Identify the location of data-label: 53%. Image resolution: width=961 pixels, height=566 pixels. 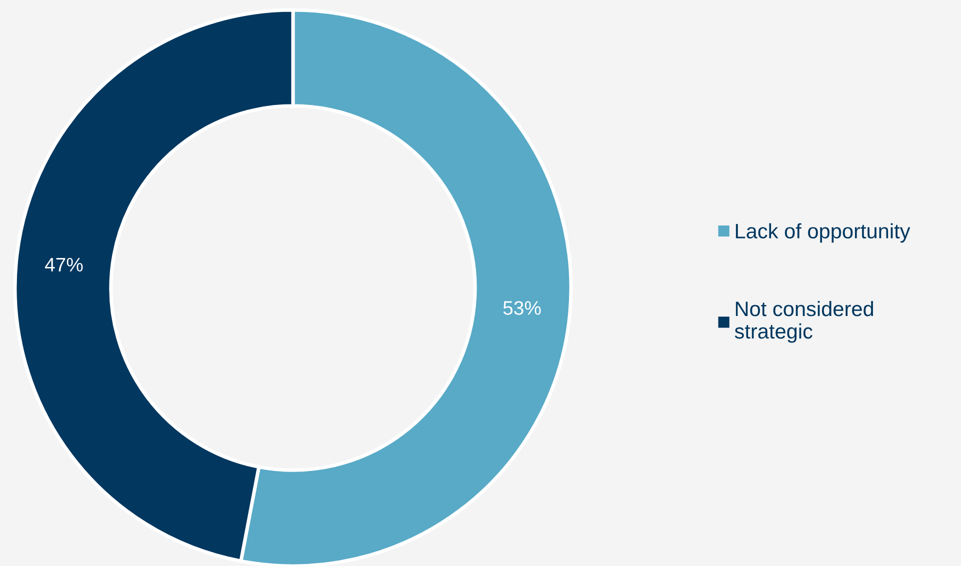
(522, 308).